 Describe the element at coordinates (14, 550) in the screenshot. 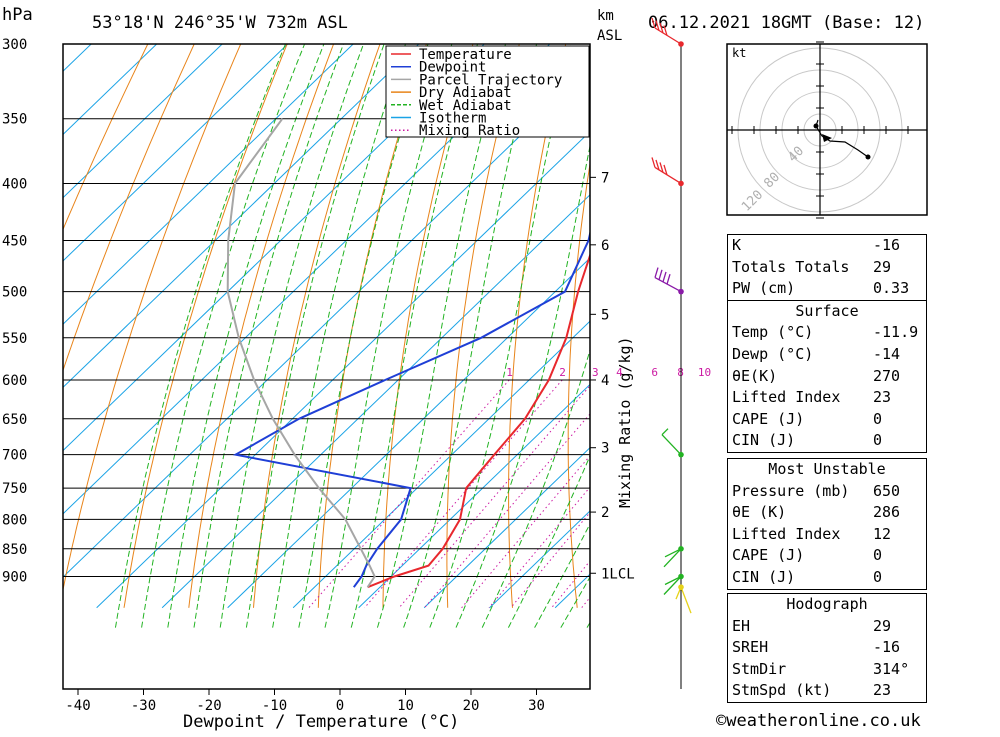

I see `pressure-tick-label: 850` at that location.